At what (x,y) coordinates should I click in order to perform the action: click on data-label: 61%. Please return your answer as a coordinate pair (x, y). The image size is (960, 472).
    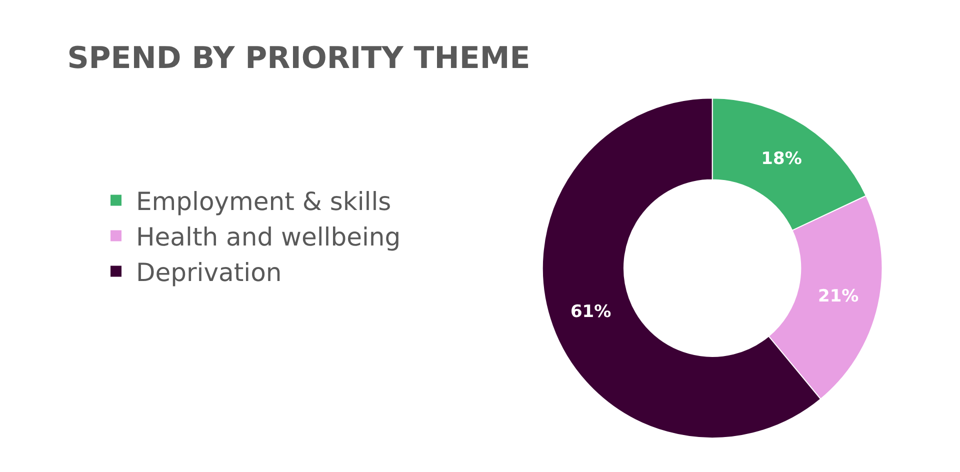
    Looking at the image, I should click on (591, 312).